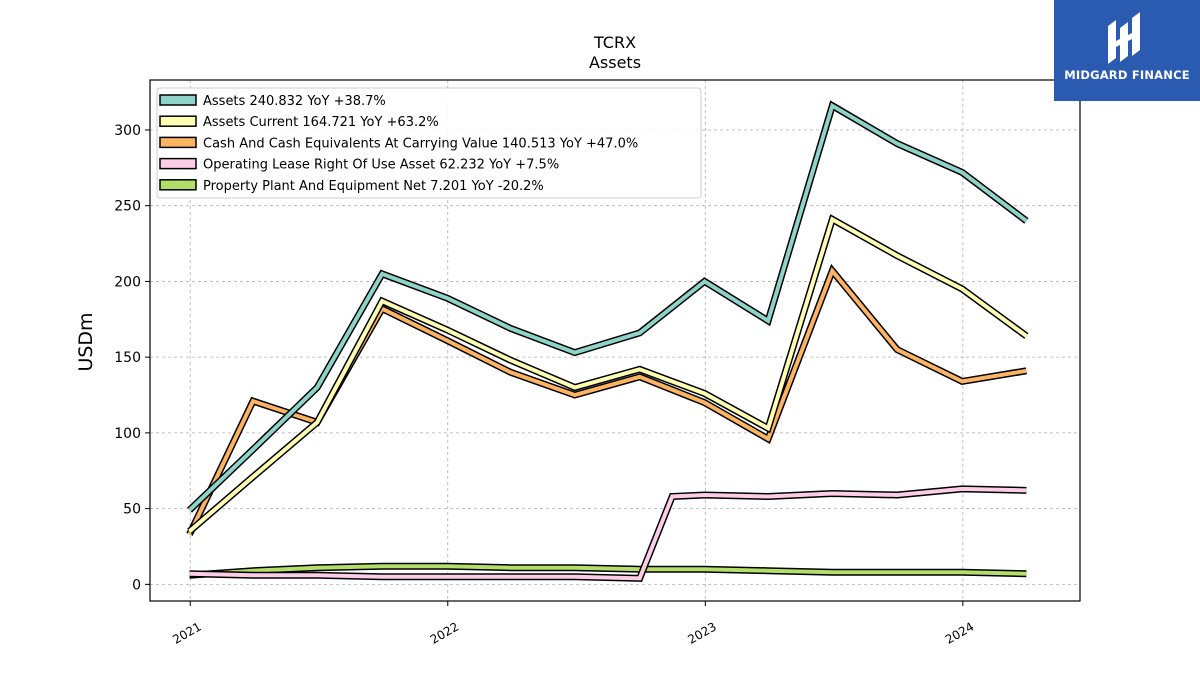  Describe the element at coordinates (701, 632) in the screenshot. I see `x-tick-label: 2023` at that location.